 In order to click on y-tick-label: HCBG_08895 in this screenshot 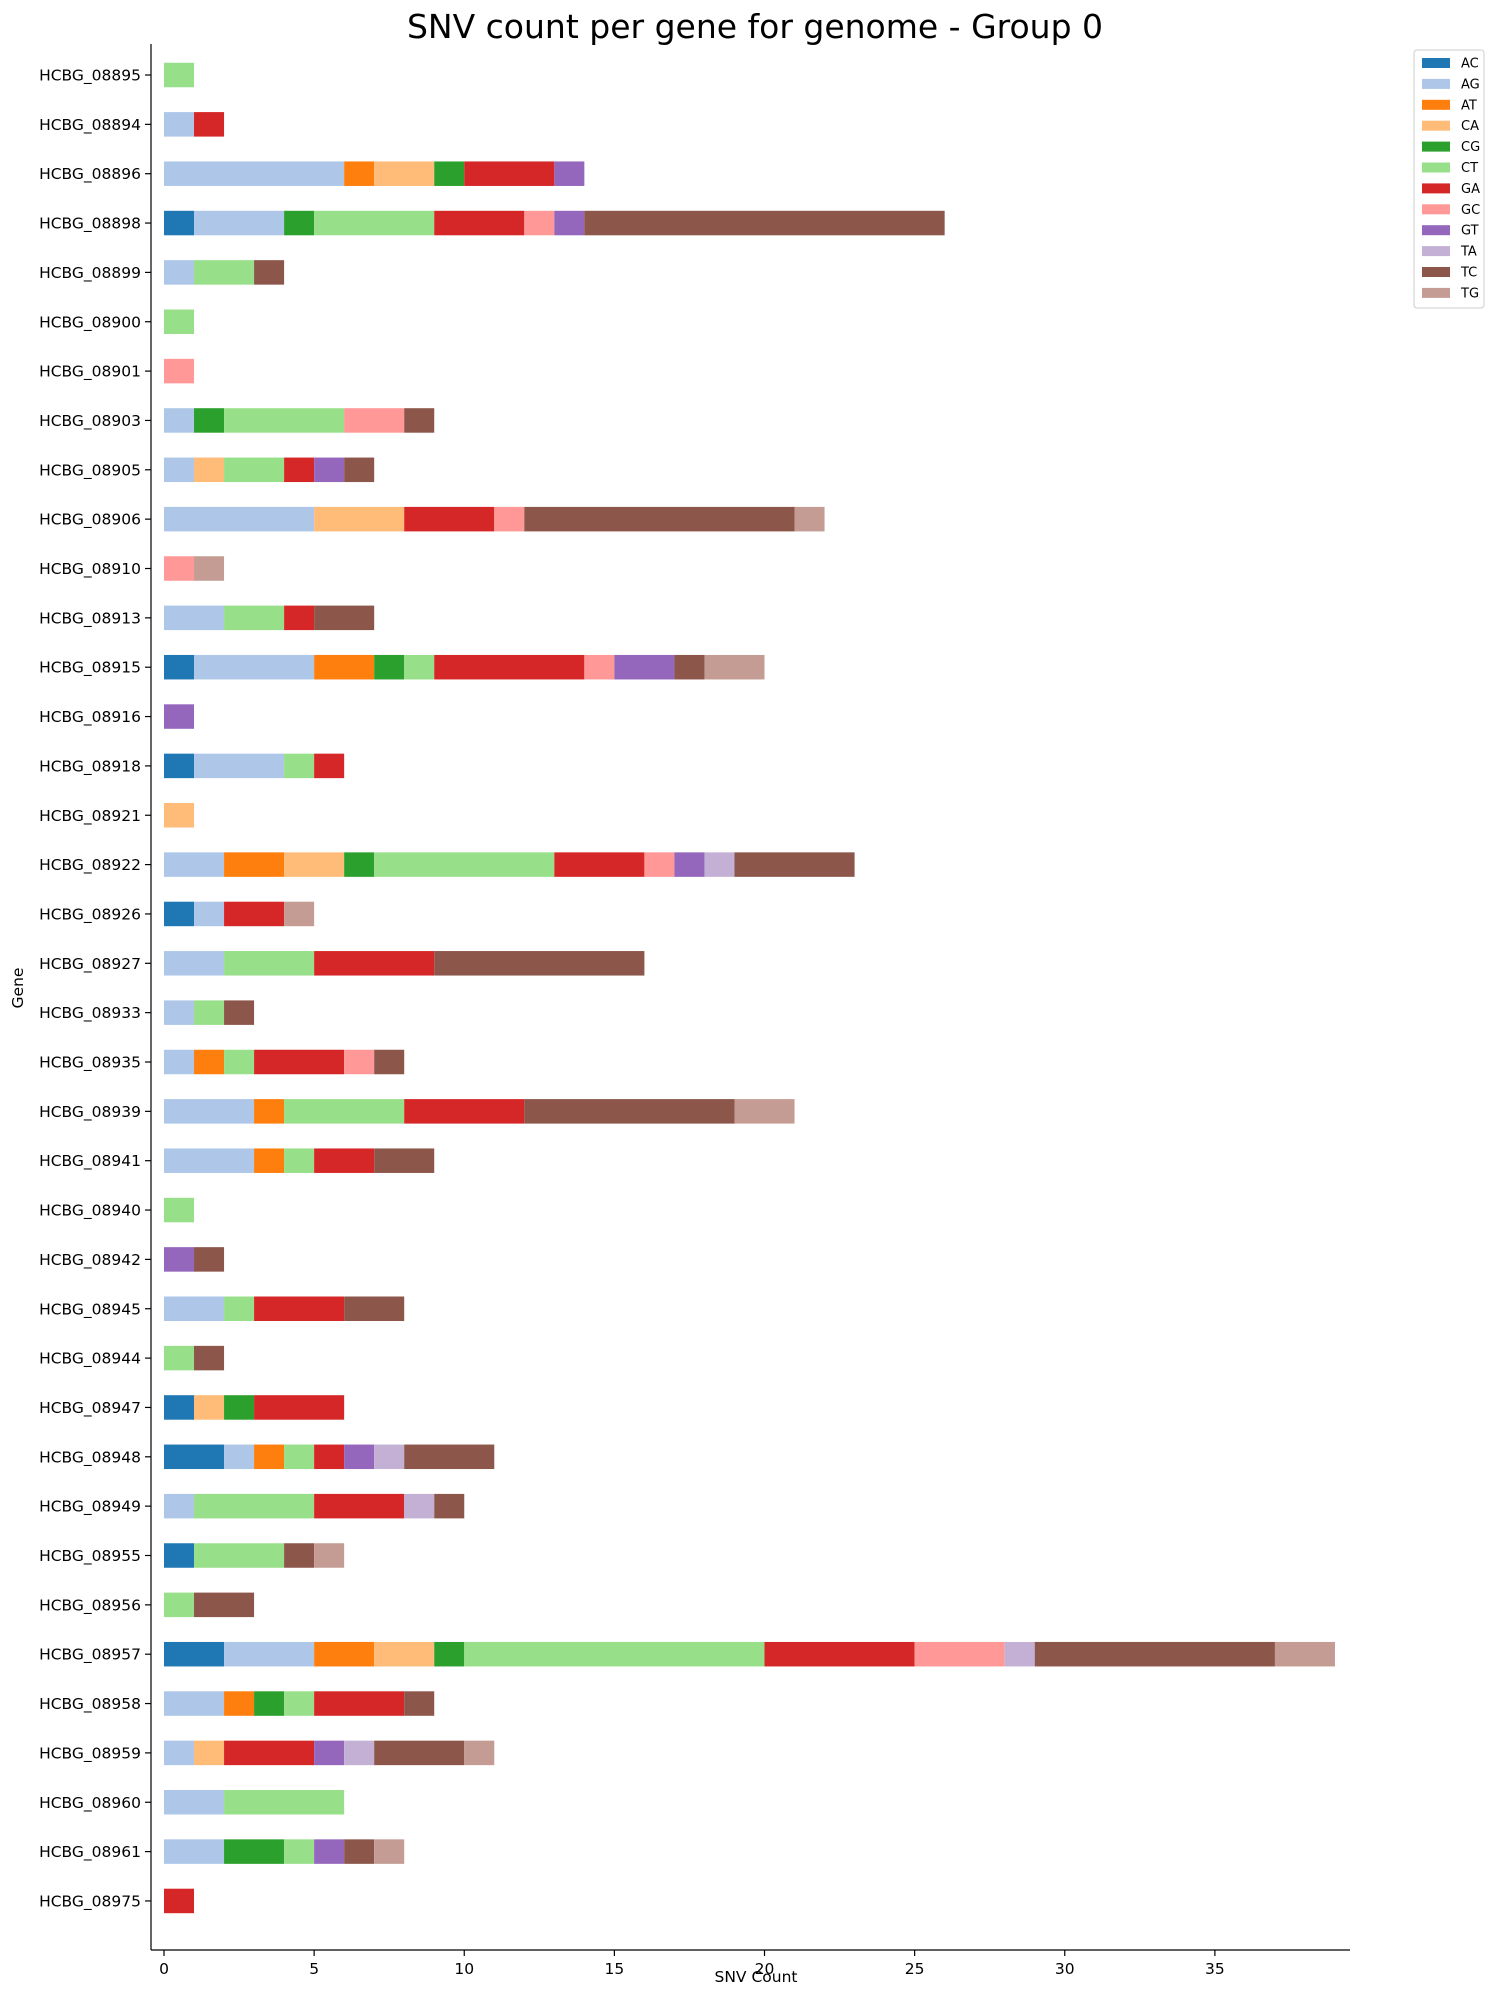, I will do `click(90, 76)`.